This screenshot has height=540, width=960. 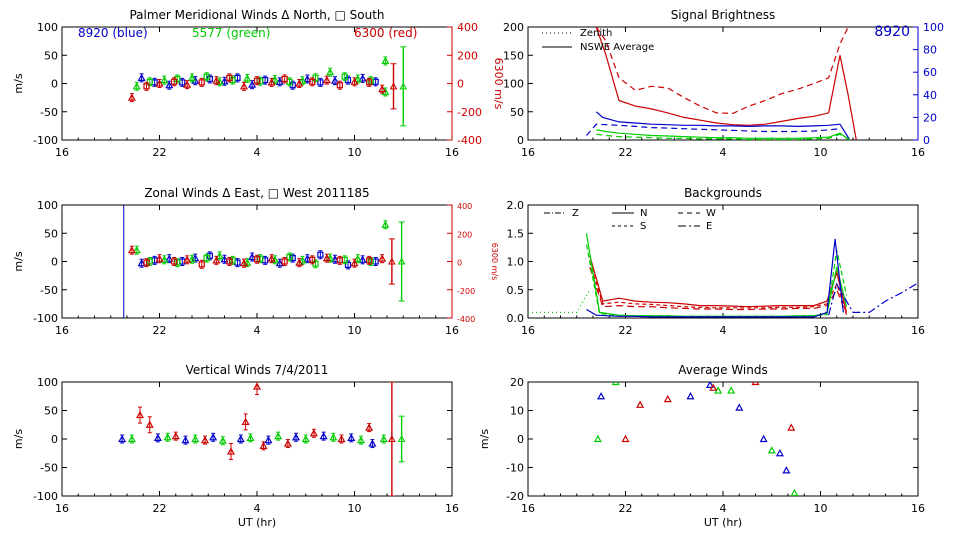 What do you see at coordinates (517, 112) in the screenshot?
I see `y-tick-label: 50` at bounding box center [517, 112].